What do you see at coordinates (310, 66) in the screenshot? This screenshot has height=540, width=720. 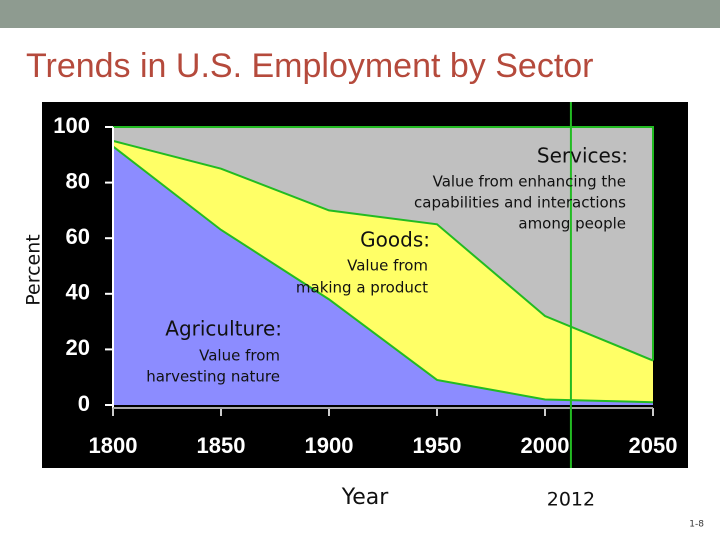 I see `slide-title: Trends in U.S. Employment by Sector` at bounding box center [310, 66].